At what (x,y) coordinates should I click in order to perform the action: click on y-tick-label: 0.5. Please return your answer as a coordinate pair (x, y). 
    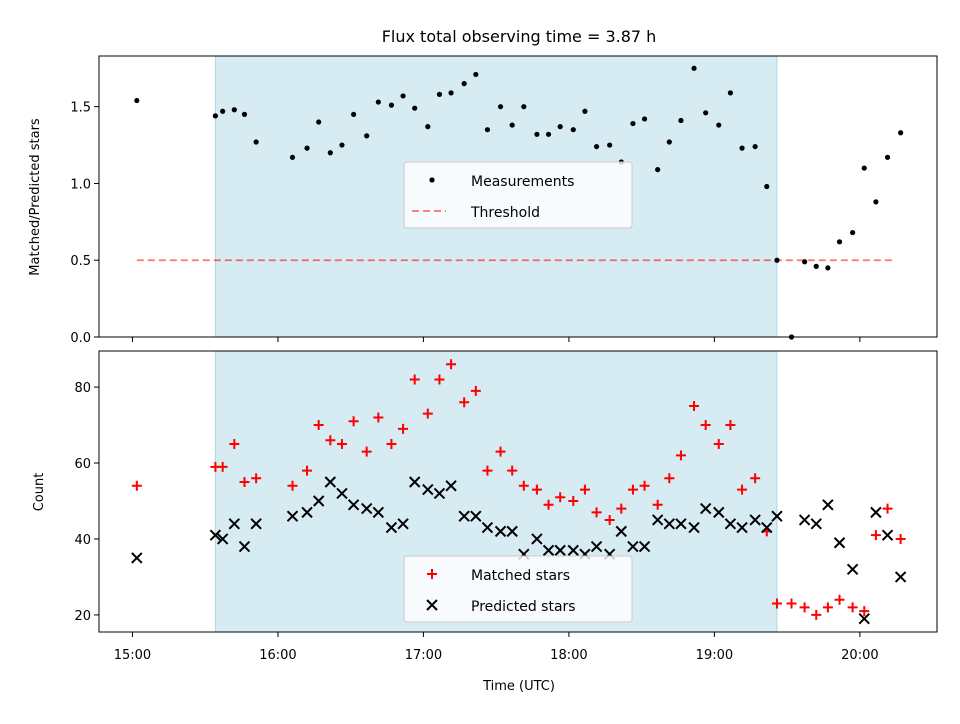
    Looking at the image, I should click on (80, 261).